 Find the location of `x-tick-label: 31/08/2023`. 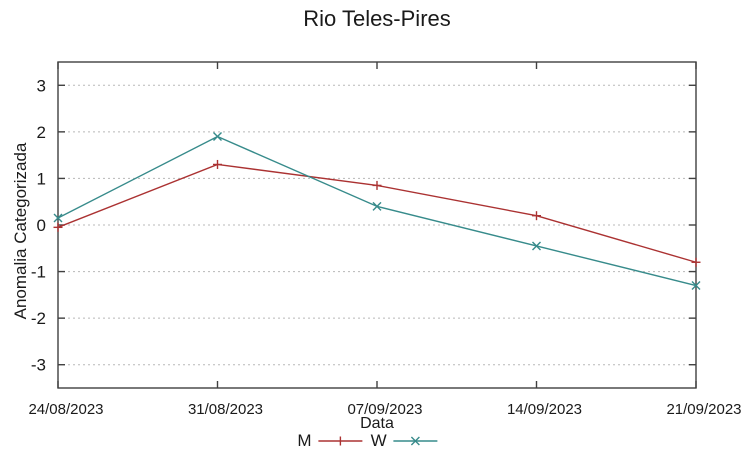

x-tick-label: 31/08/2023 is located at coordinates (225, 409).